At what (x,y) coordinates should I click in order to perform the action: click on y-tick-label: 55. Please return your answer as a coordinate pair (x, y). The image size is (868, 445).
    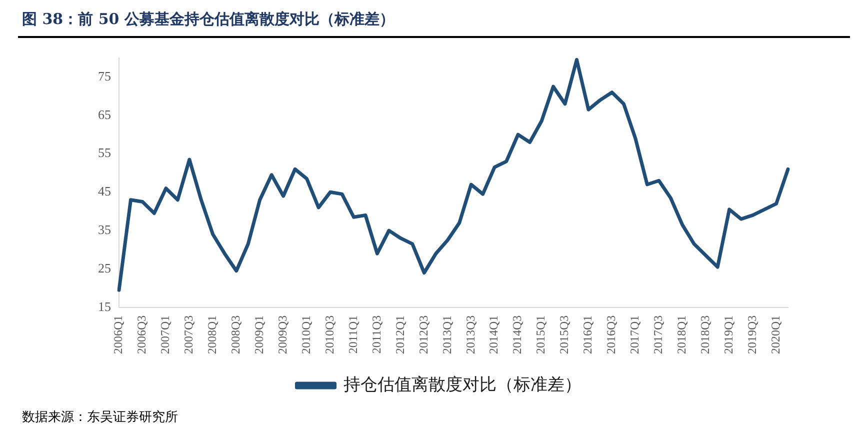
    Looking at the image, I should click on (104, 152).